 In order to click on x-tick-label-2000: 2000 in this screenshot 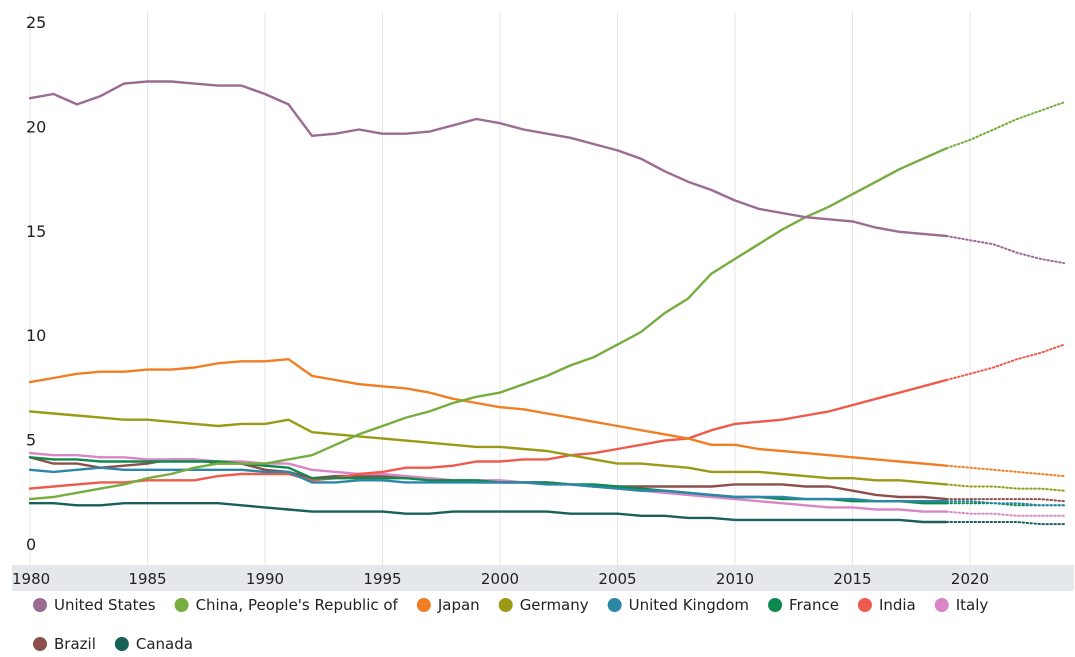, I will do `click(500, 579)`.